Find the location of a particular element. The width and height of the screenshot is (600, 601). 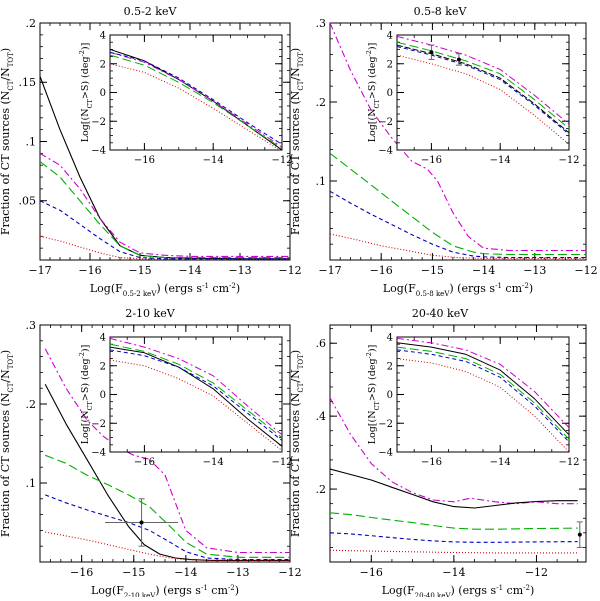

panel-title: 20-40 keV is located at coordinates (440, 313).